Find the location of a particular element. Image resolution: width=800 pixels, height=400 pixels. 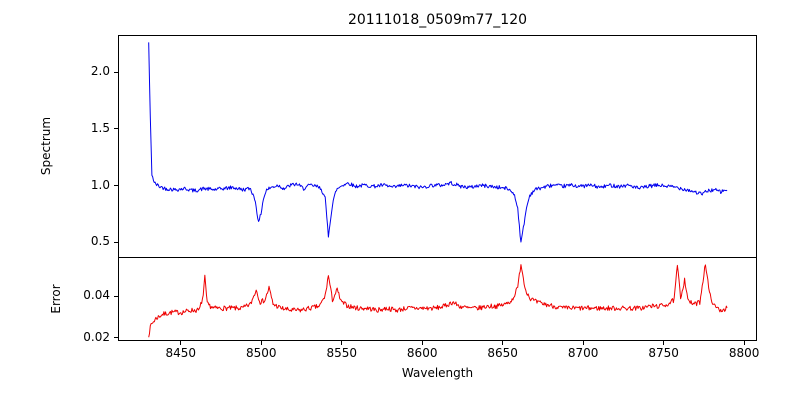

spectrum-y-tick-label: 1.5 is located at coordinates (100, 127).